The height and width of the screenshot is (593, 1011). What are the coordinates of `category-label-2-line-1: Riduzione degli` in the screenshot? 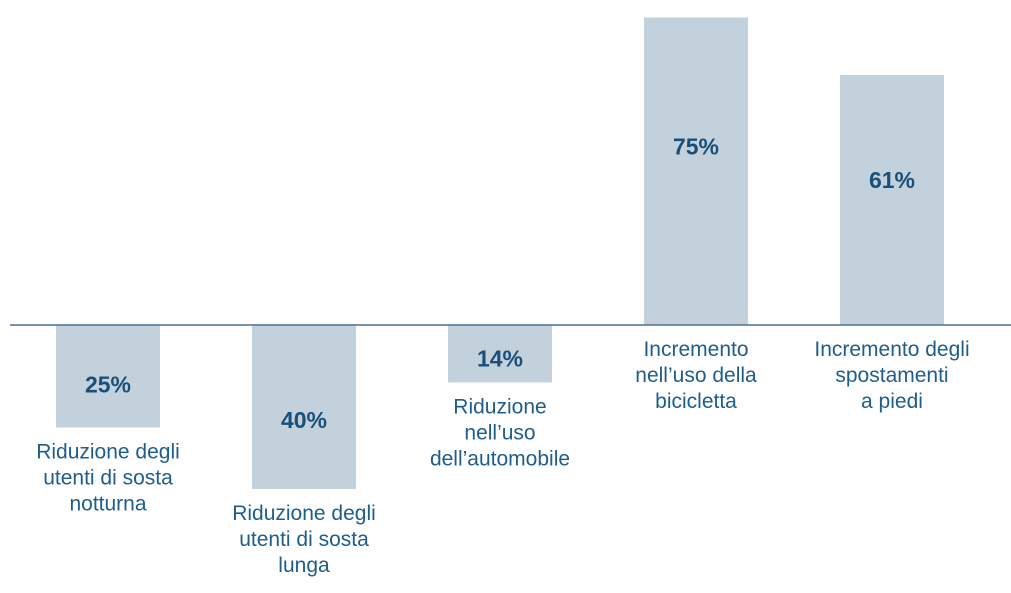 It's located at (304, 513).